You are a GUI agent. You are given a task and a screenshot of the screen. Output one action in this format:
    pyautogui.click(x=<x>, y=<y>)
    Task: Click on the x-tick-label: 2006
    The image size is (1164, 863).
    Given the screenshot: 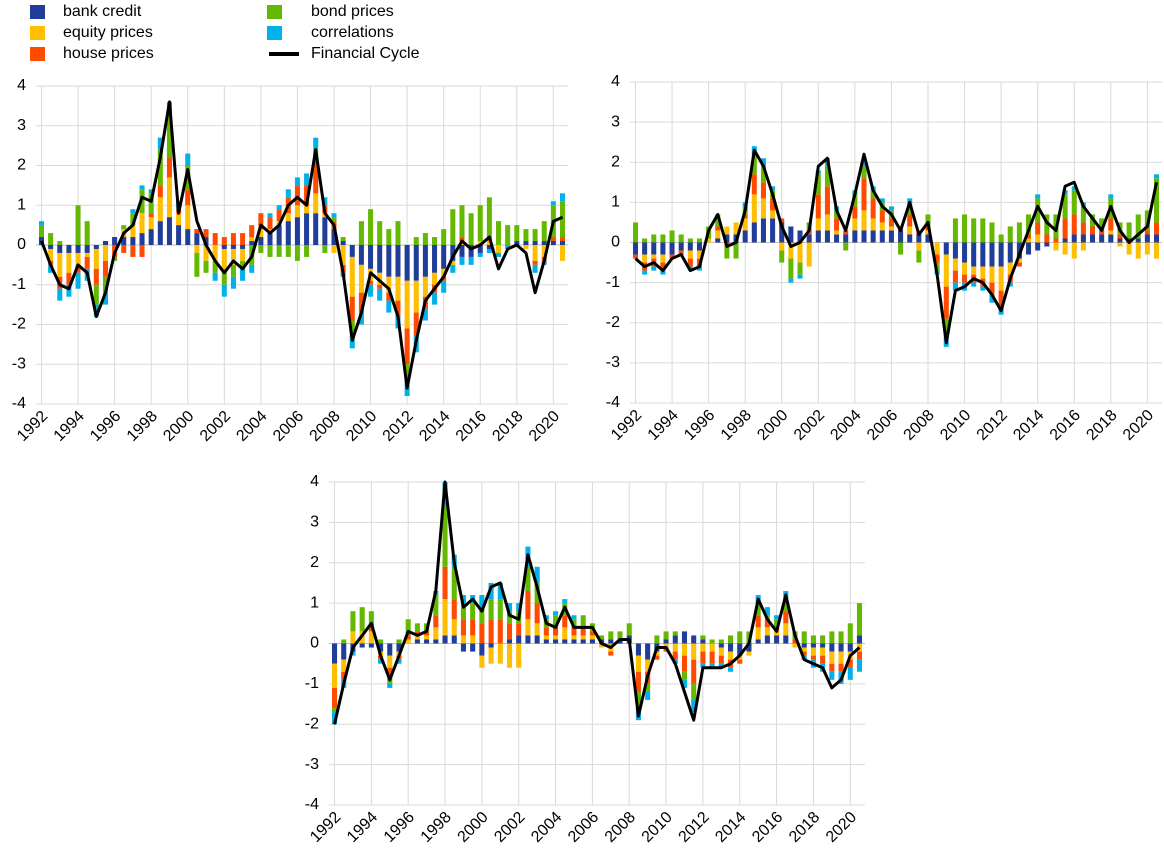 What is the action you would take?
    pyautogui.click(x=882, y=425)
    